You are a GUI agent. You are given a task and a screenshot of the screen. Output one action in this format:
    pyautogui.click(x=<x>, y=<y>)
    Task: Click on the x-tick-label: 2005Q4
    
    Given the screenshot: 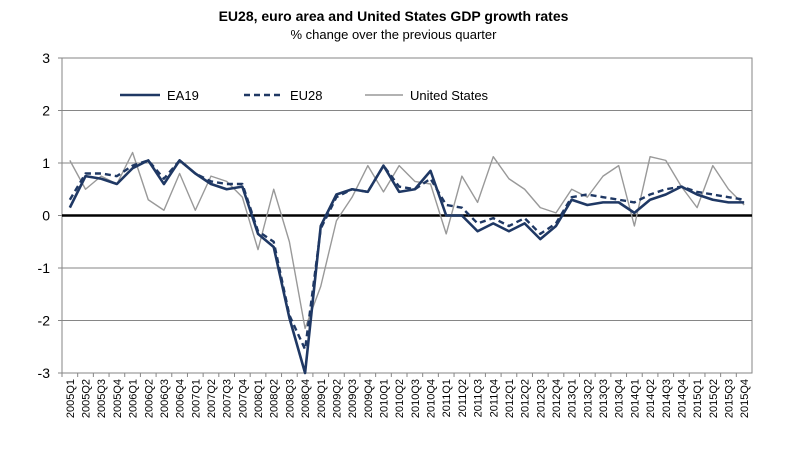 What is the action you would take?
    pyautogui.click(x=118, y=398)
    